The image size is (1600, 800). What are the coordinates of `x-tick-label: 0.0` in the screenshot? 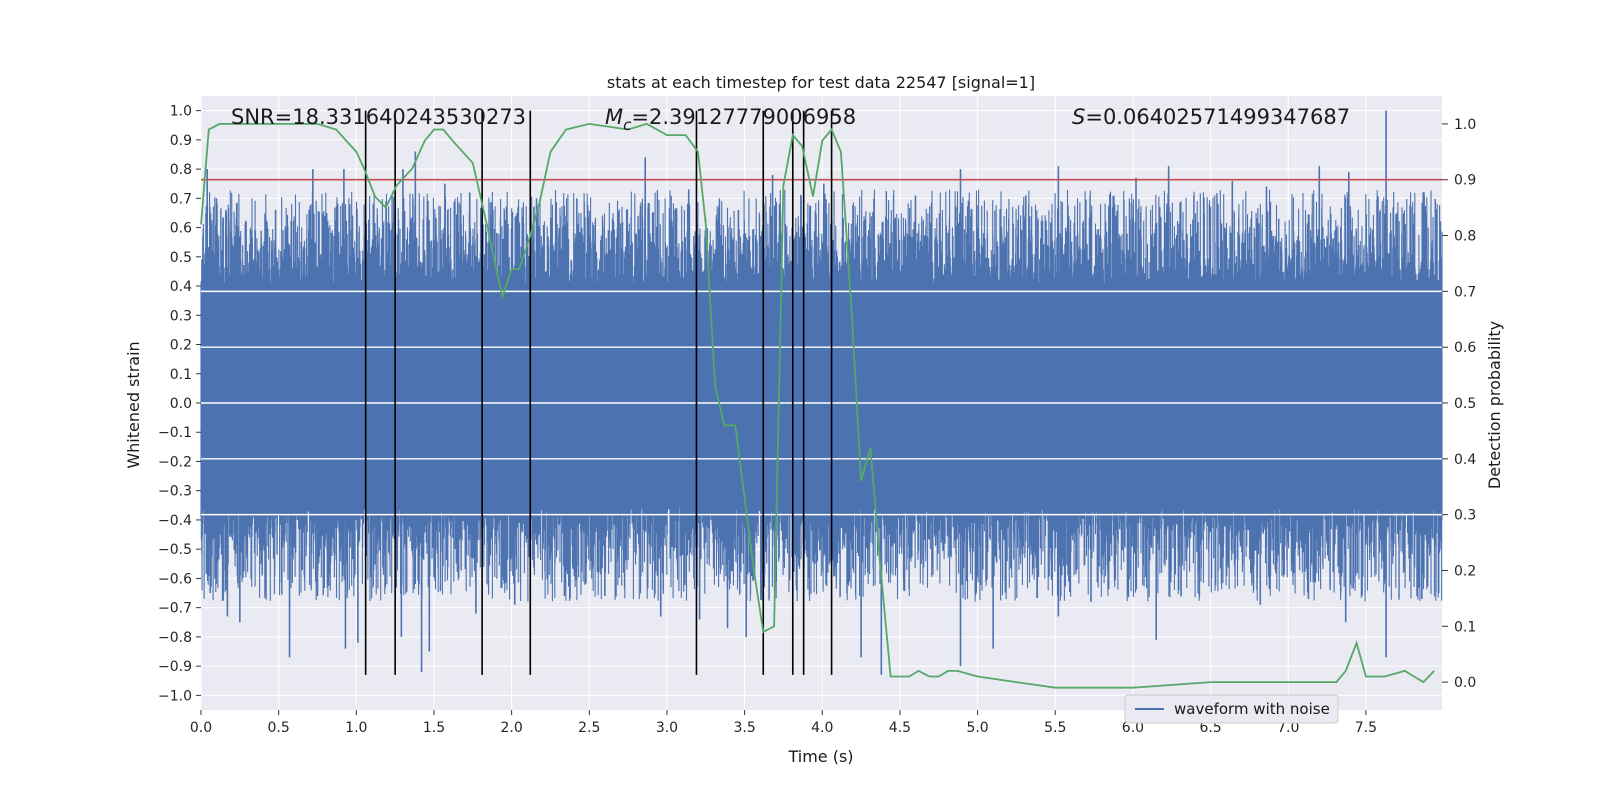 It's located at (201, 728).